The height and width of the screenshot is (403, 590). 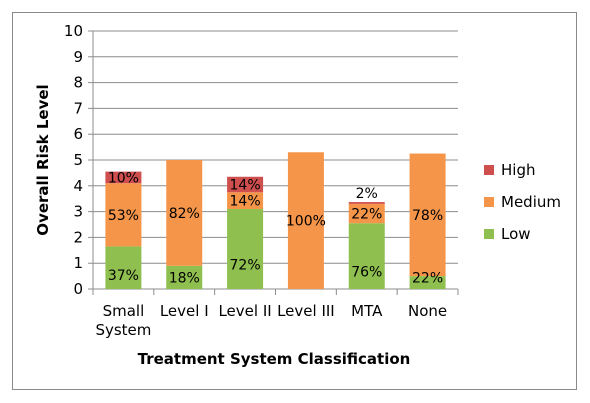 I want to click on y-tick-label: 0, so click(x=78, y=289).